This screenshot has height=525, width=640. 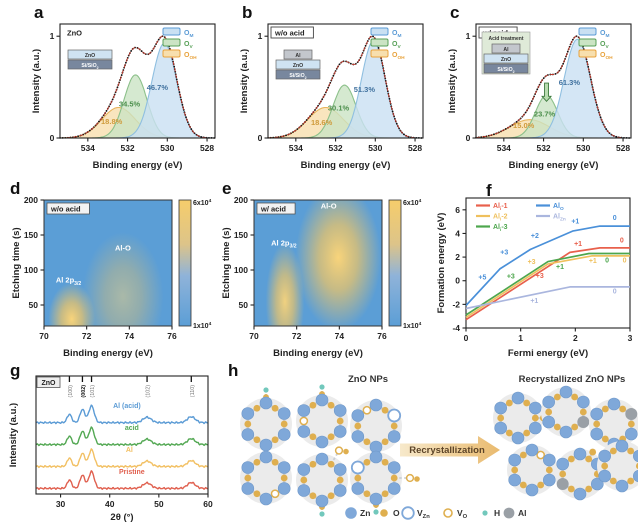 What do you see at coordinates (44, 336) in the screenshot?
I see `svg-text: 70` at bounding box center [44, 336].